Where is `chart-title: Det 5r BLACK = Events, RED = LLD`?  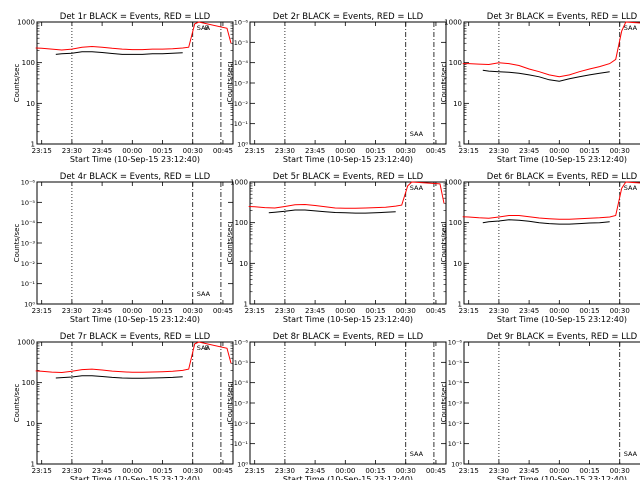 chart-title: Det 5r BLACK = Events, RED = LLD is located at coordinates (348, 177).